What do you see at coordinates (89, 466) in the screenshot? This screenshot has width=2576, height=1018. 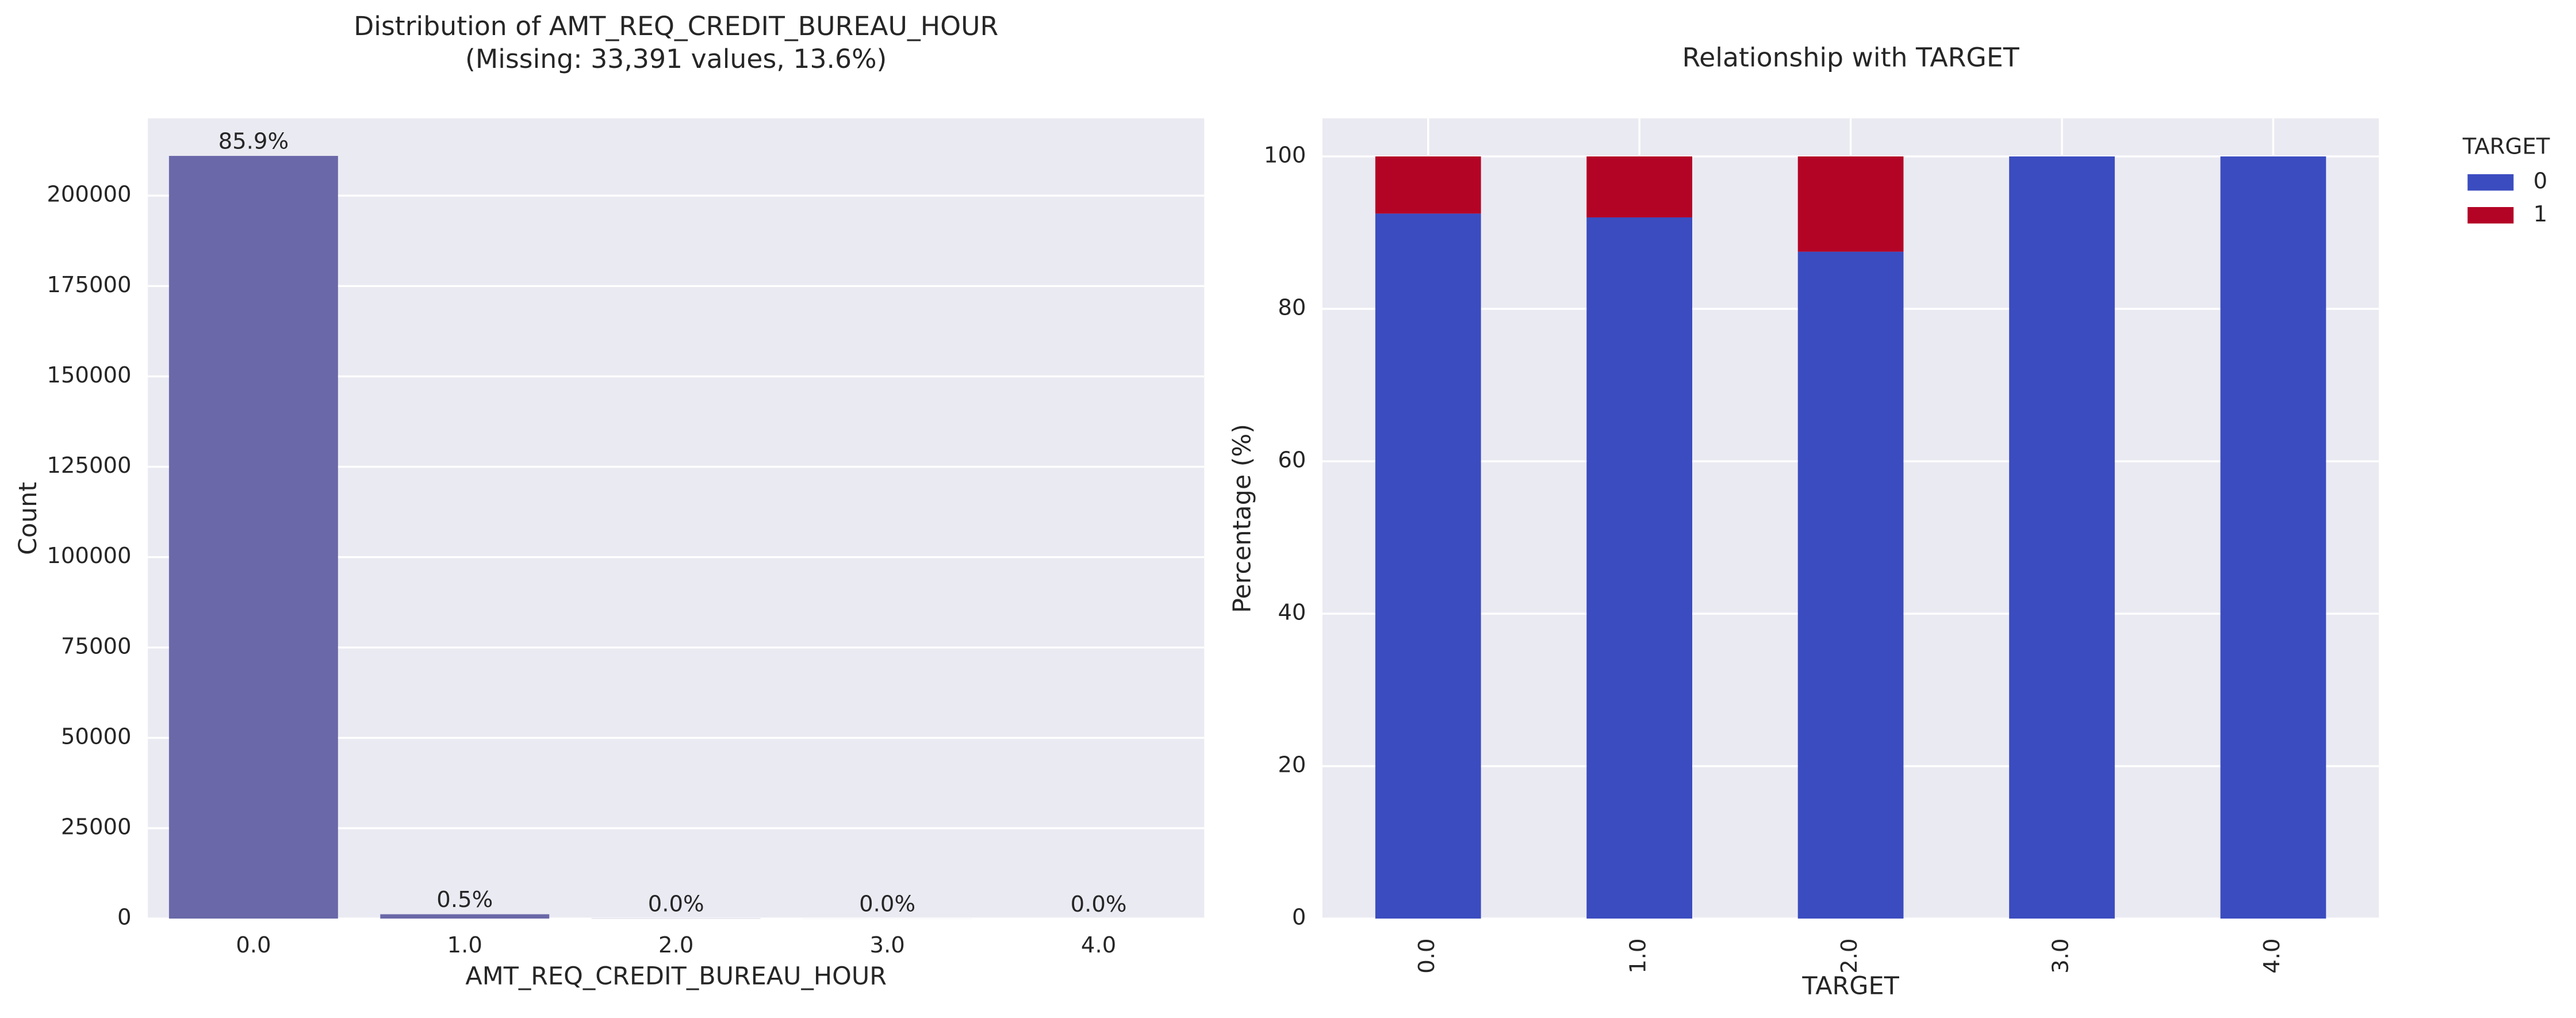 I see `y-tick-label: 125000` at bounding box center [89, 466].